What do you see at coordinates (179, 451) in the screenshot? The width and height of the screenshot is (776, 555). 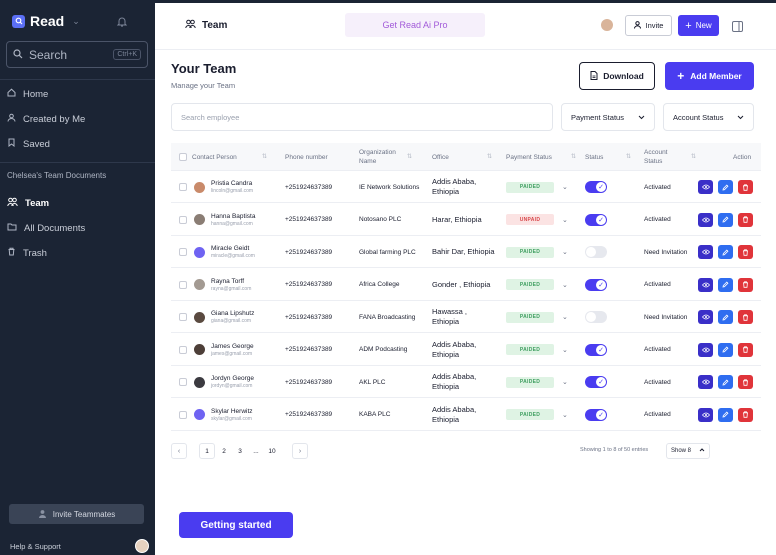 I see `prev-page-button: ‹` at bounding box center [179, 451].